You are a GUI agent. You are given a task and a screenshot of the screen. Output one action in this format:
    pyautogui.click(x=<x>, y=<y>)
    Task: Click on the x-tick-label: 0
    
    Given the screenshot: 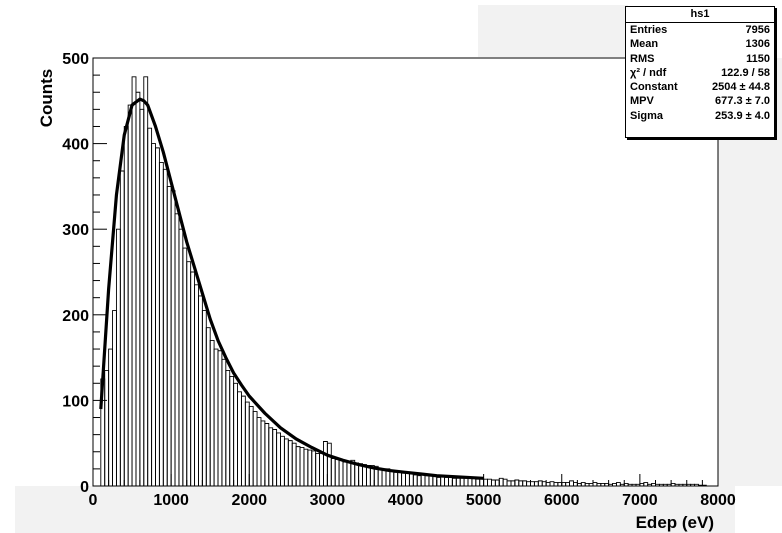 What is the action you would take?
    pyautogui.click(x=93, y=500)
    